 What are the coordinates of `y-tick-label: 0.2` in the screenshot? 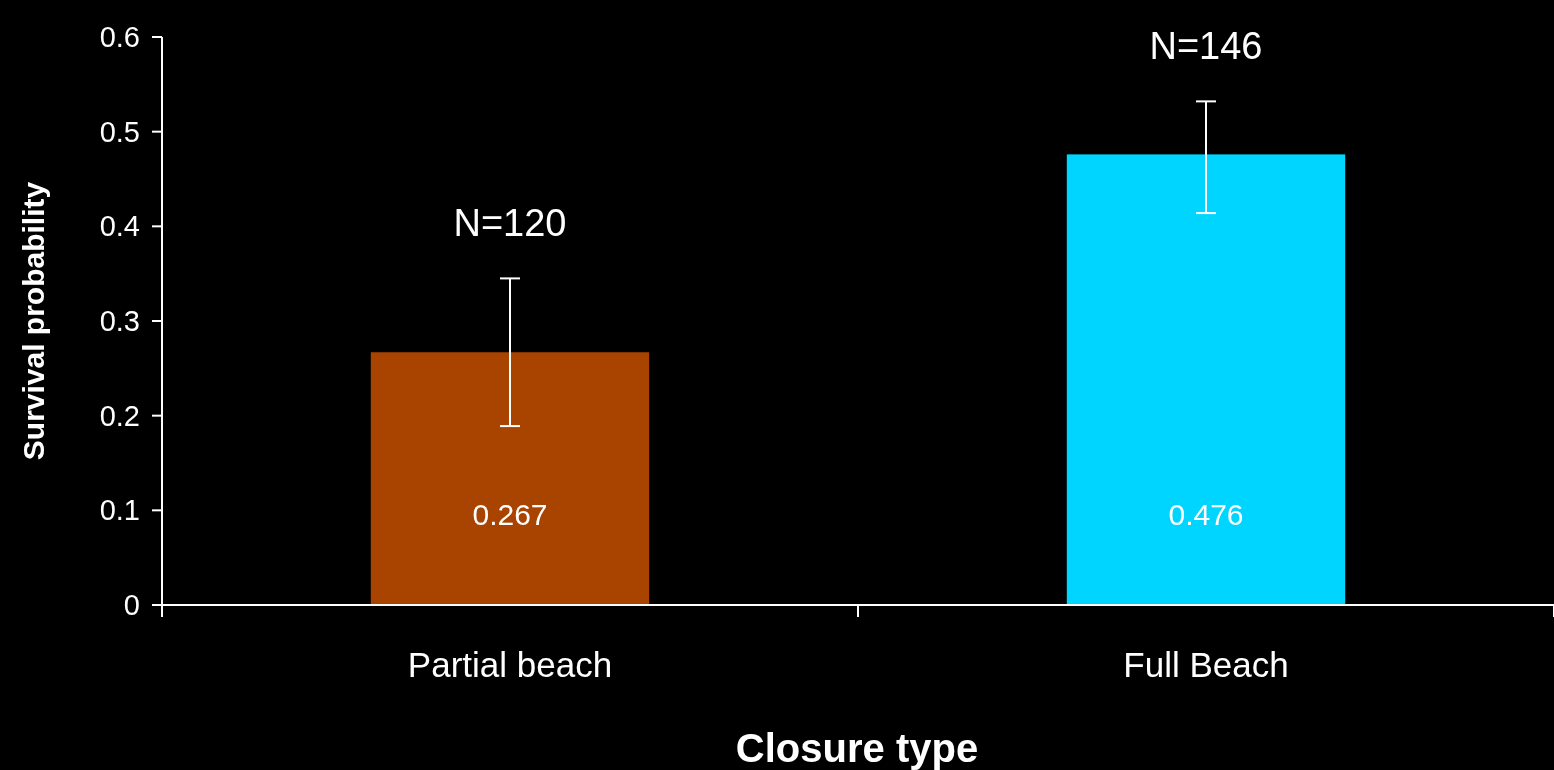 It's located at (119, 415).